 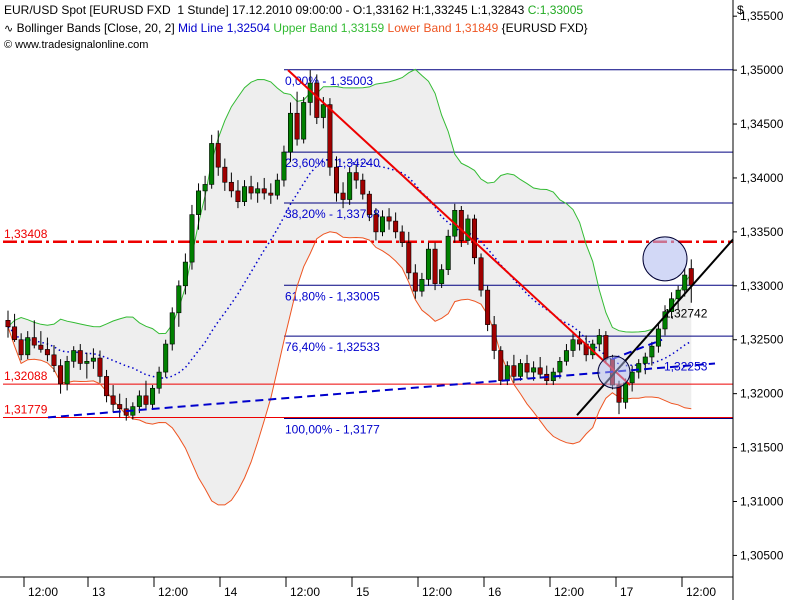 I want to click on black-uptrend-line, so click(x=655, y=327).